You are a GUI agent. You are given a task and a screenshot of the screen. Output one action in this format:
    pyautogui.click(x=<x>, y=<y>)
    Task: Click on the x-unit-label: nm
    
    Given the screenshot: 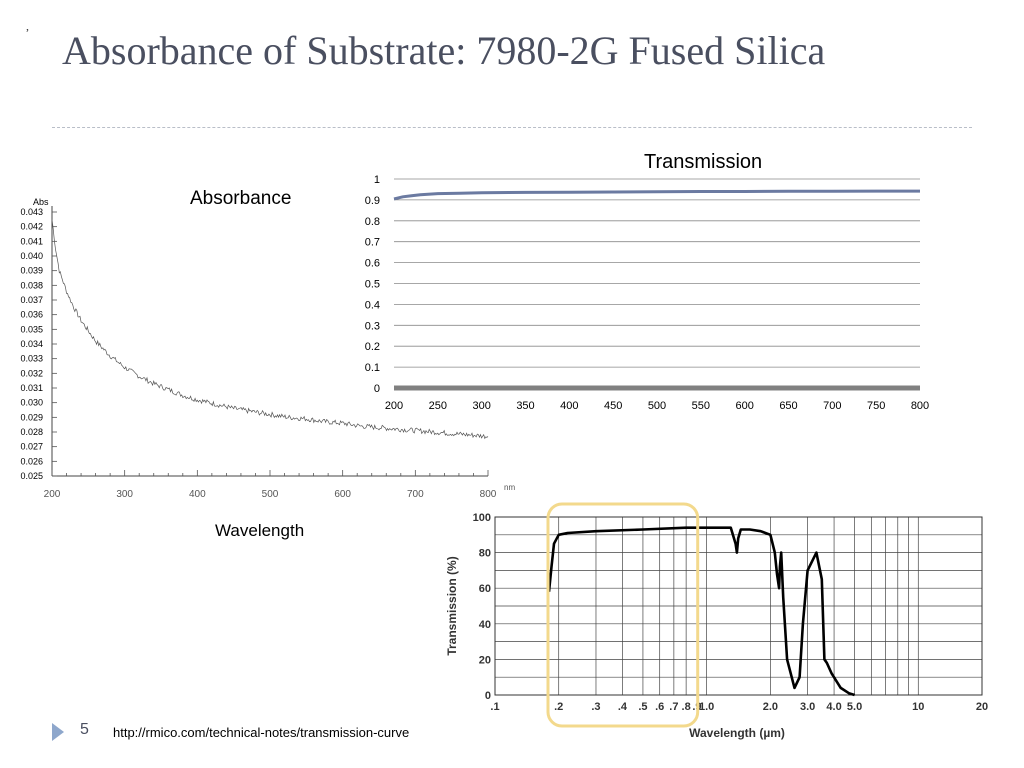 What is the action you would take?
    pyautogui.click(x=509, y=487)
    